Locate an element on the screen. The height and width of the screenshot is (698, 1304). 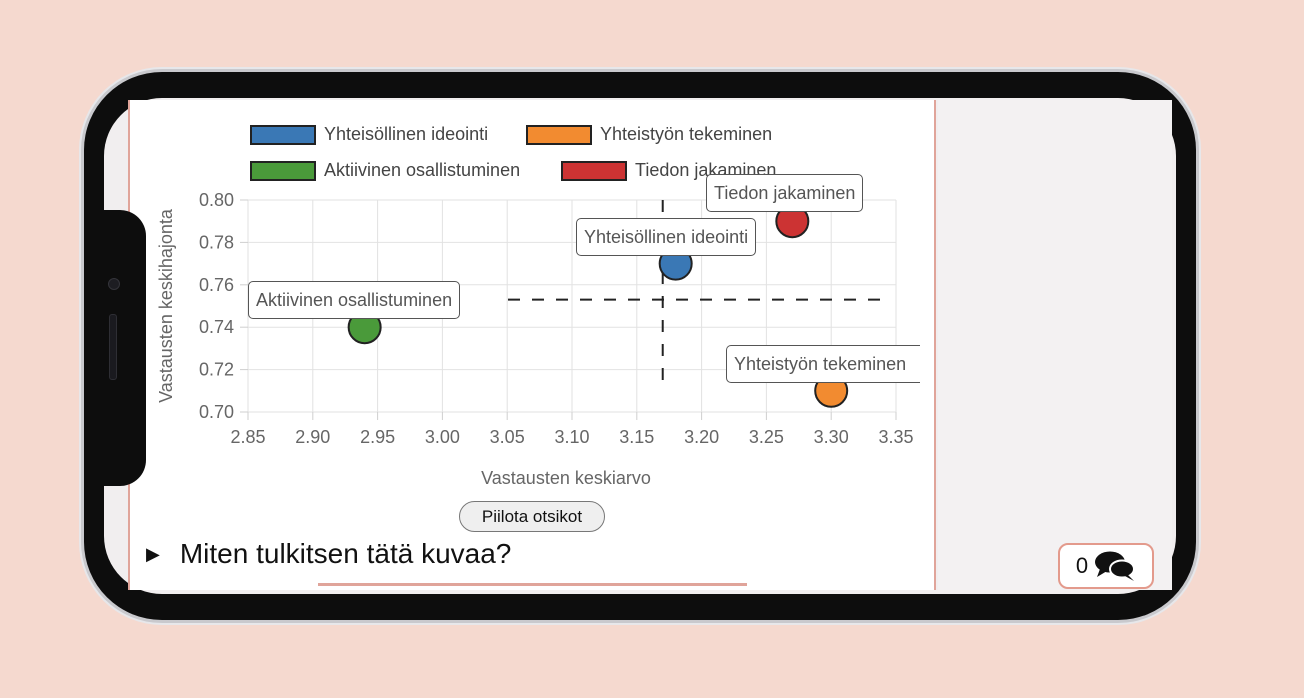
legend-item-aktiivinen-osallistuminen: Aktiivinen osallistuminen is located at coordinates (385, 170).